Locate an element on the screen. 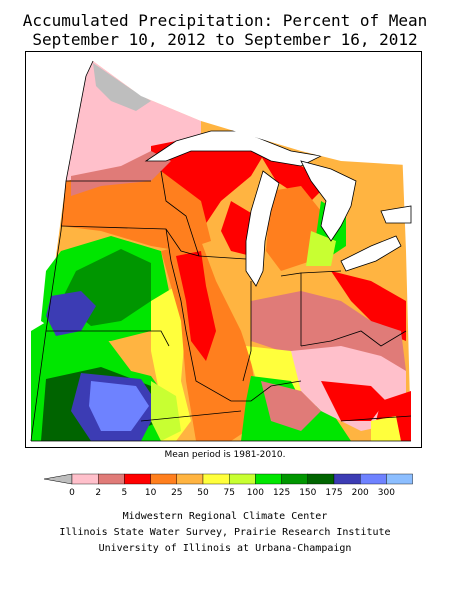 The width and height of the screenshot is (450, 600). lake-michigan is located at coordinates (262, 228).